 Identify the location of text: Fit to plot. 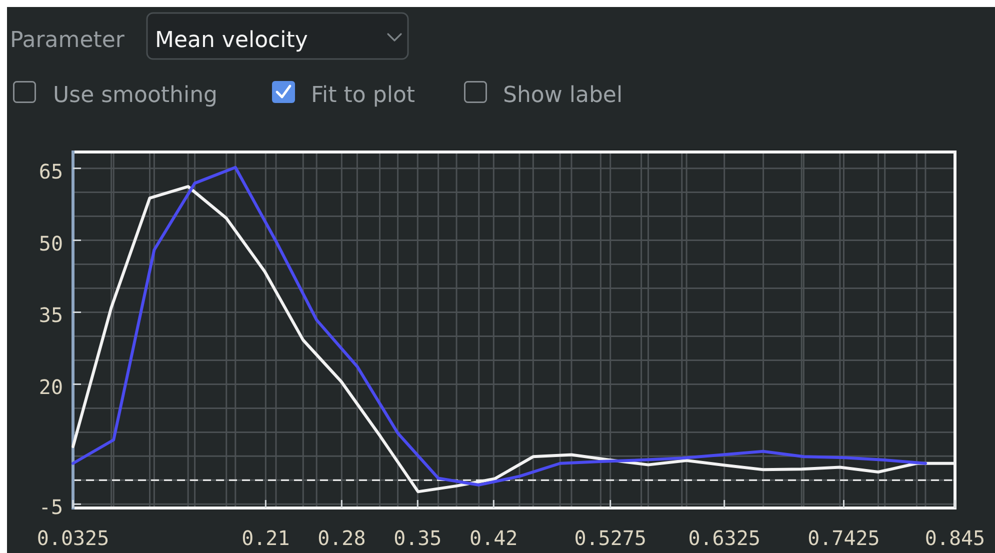
(363, 95).